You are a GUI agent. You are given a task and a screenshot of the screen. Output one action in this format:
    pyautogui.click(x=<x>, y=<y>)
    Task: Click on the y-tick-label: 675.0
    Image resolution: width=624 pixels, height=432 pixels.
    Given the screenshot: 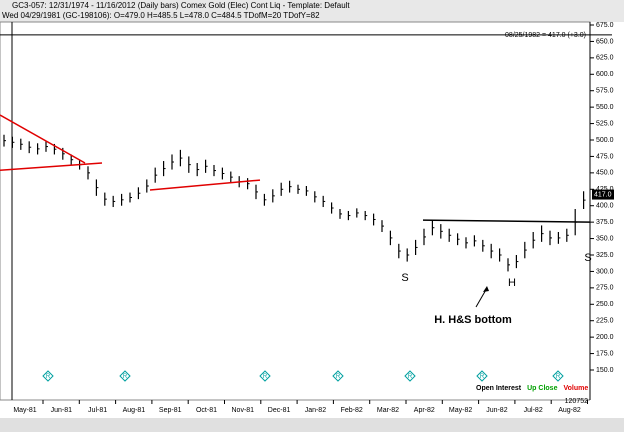 What is the action you would take?
    pyautogui.click(x=605, y=25)
    